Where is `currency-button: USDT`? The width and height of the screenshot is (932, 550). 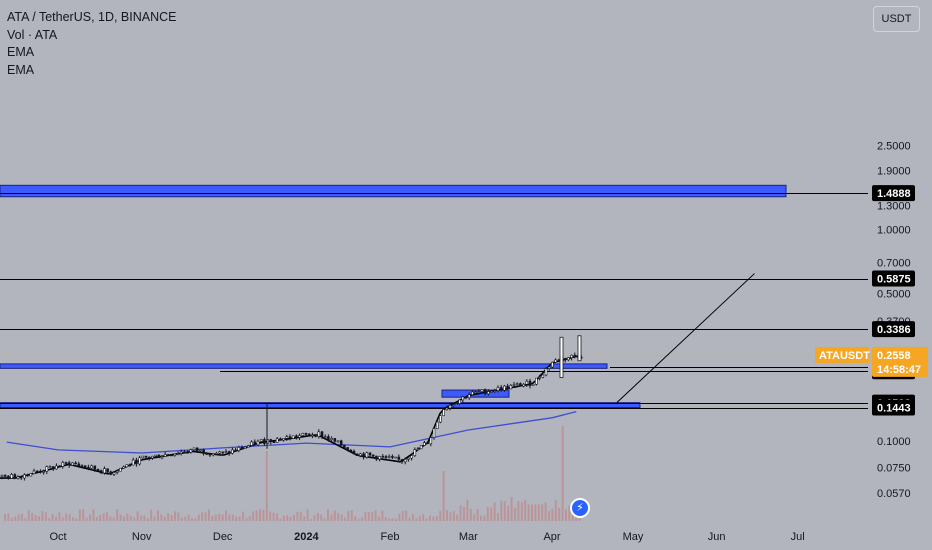
currency-button: USDT is located at coordinates (896, 19).